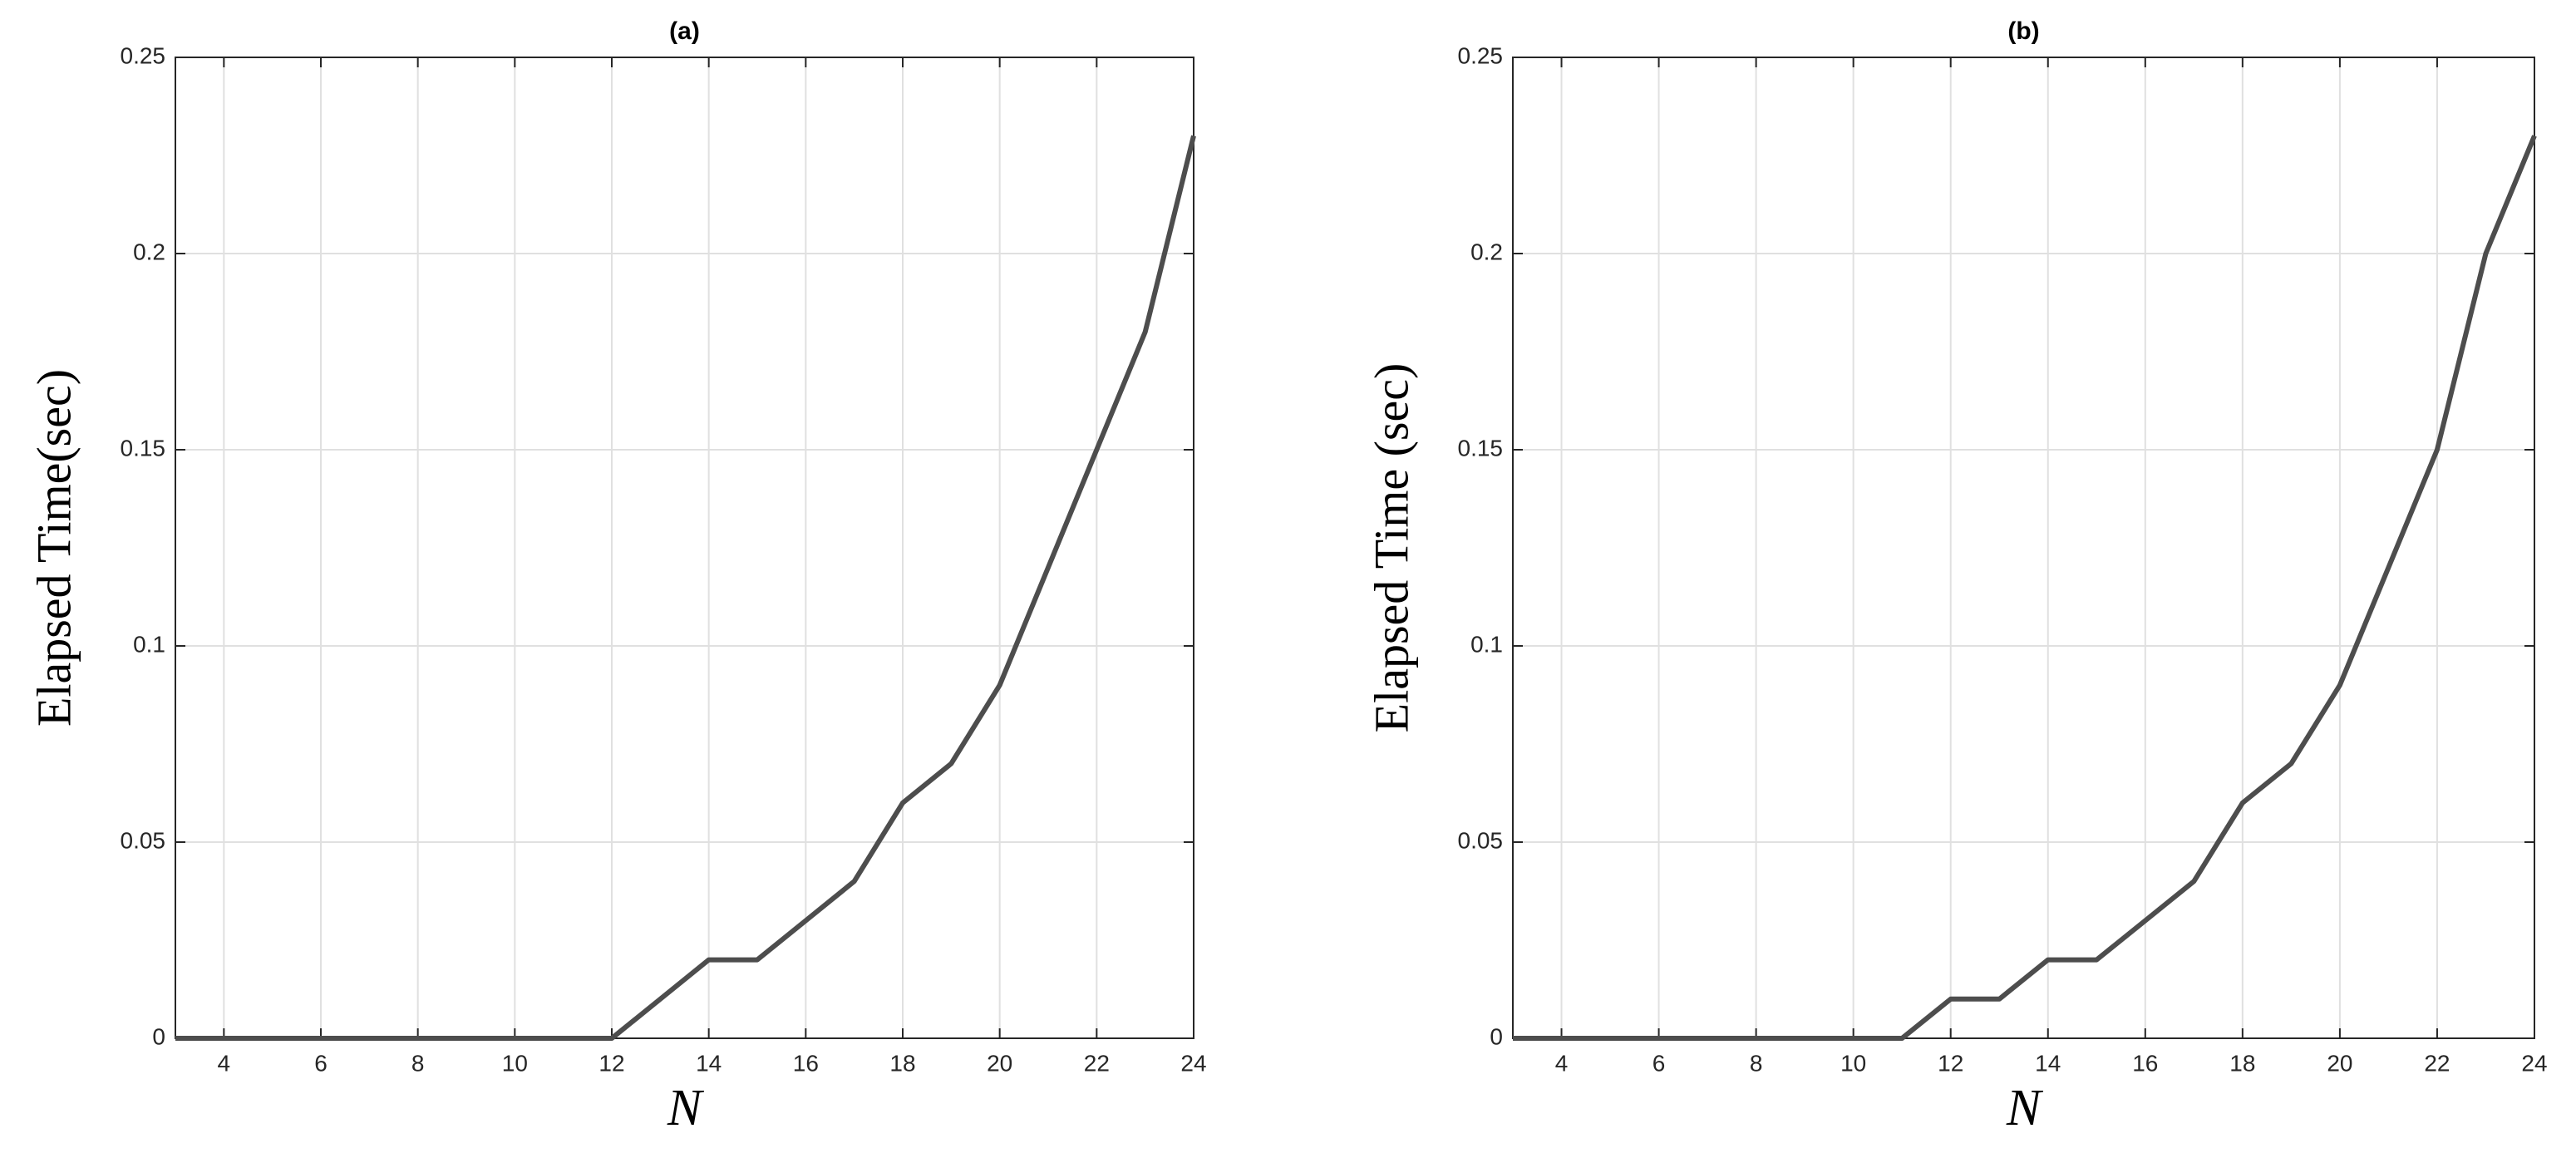  What do you see at coordinates (1391, 548) in the screenshot?
I see `y-axis-label: Elapsed Time (sec)` at bounding box center [1391, 548].